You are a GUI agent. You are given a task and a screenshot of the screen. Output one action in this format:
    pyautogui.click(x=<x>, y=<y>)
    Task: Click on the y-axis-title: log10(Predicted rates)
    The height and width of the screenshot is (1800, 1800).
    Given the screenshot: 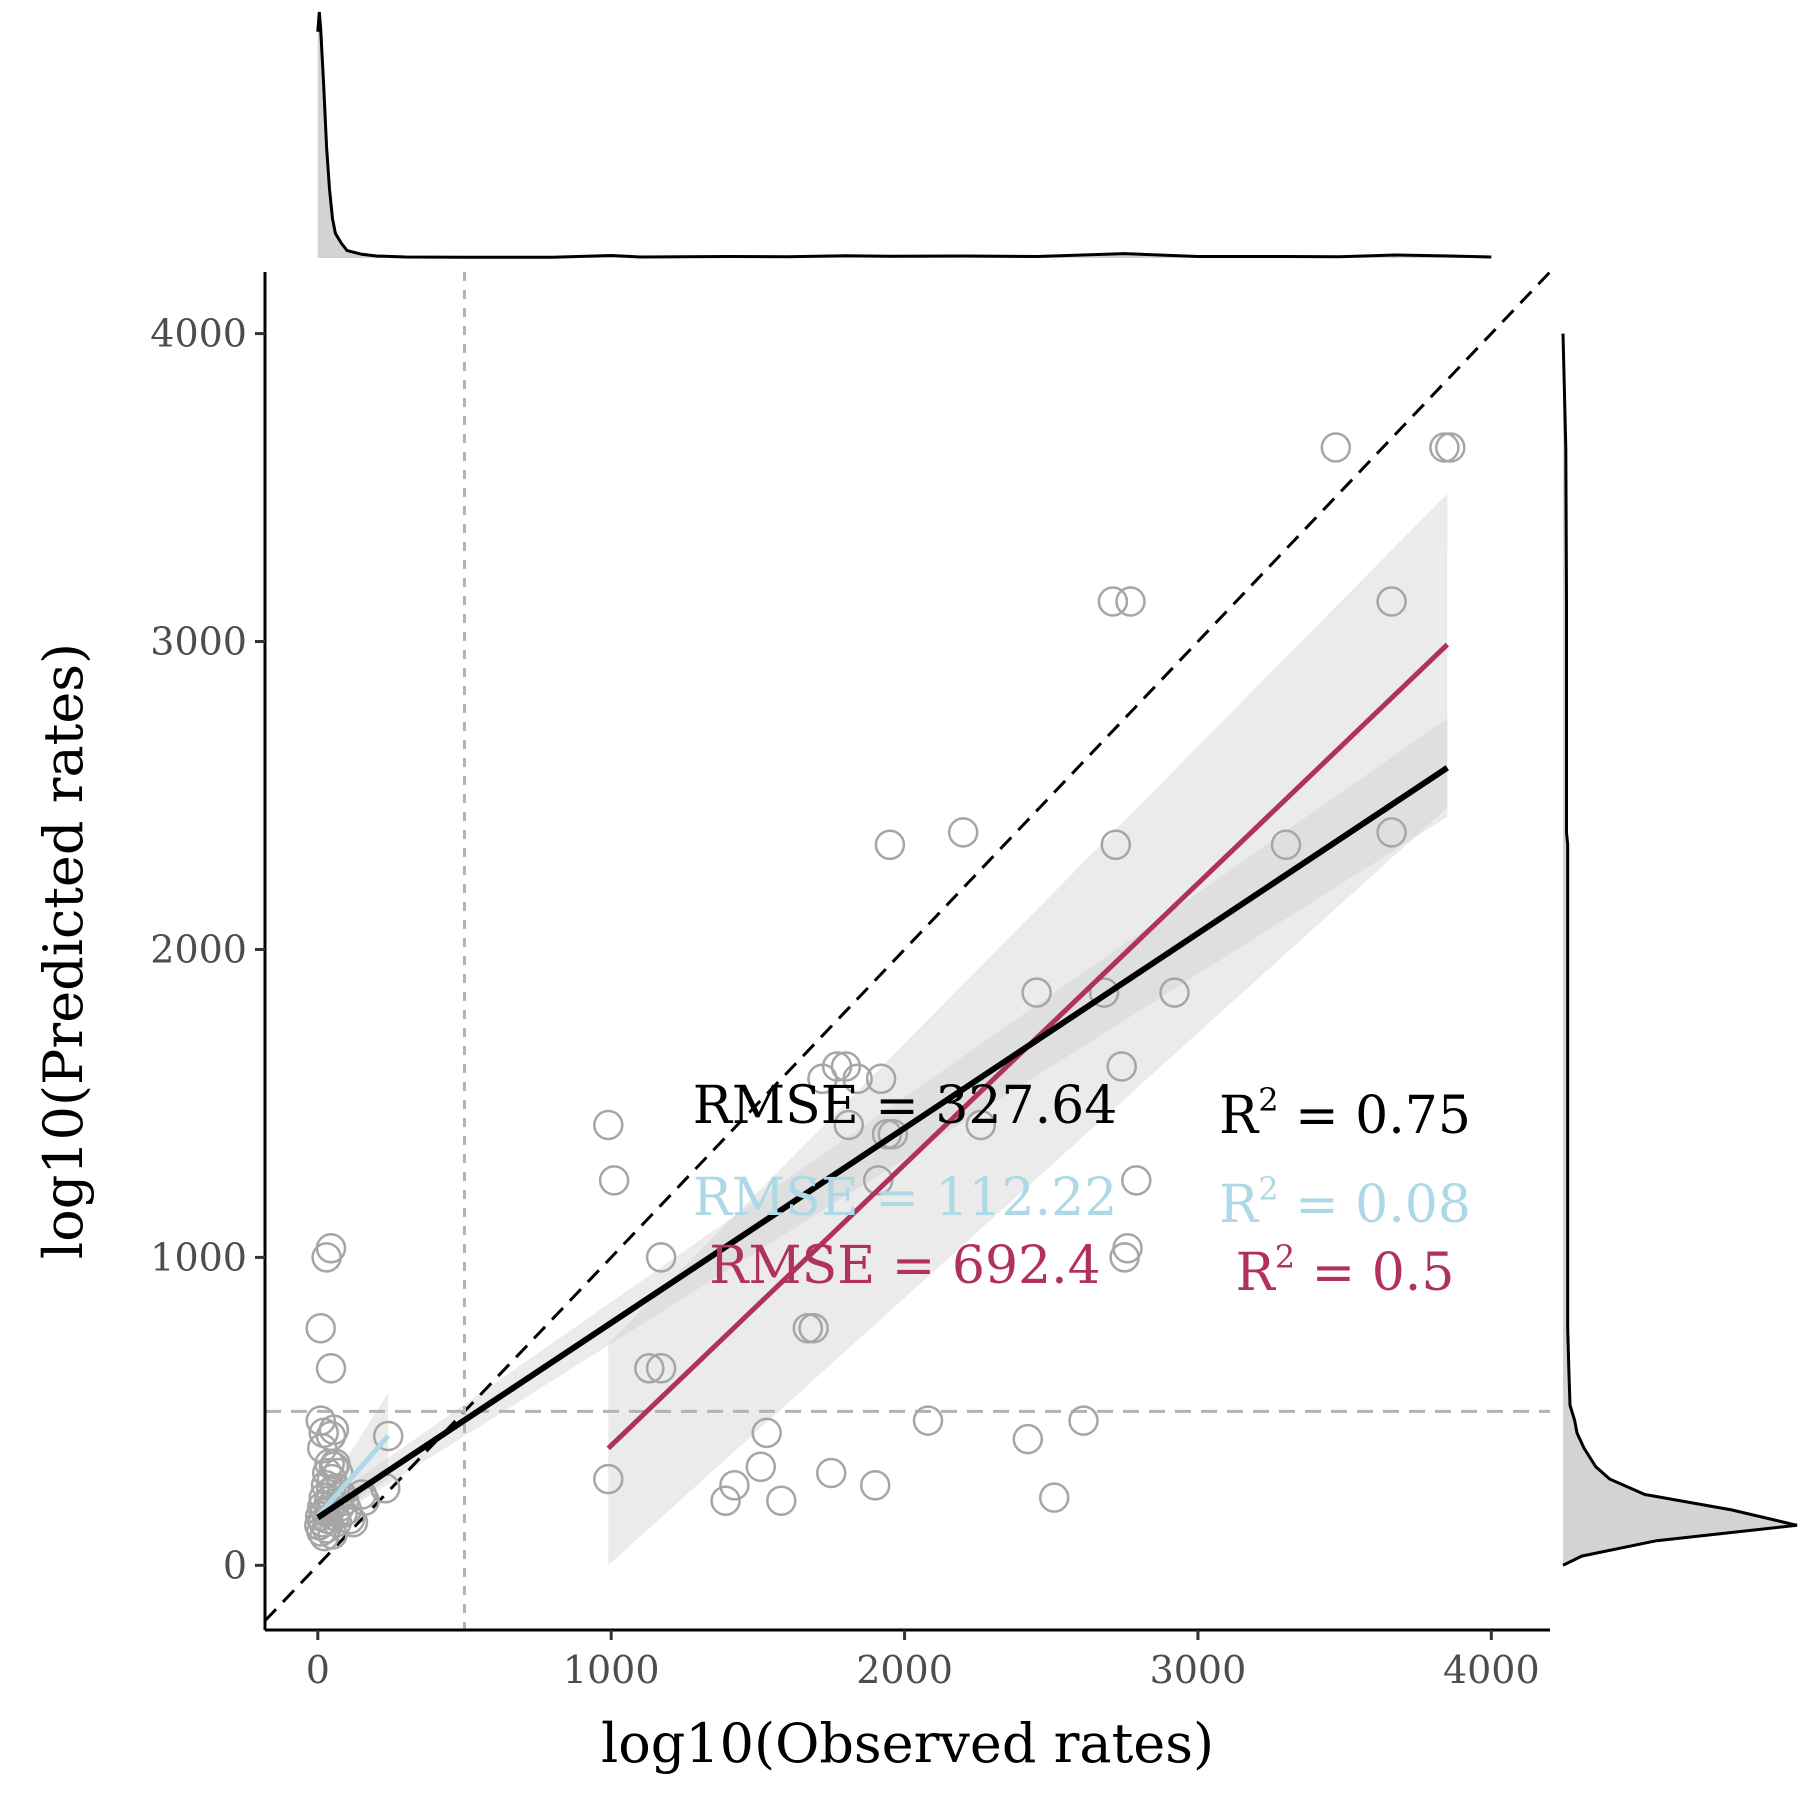 What is the action you would take?
    pyautogui.click(x=63, y=951)
    